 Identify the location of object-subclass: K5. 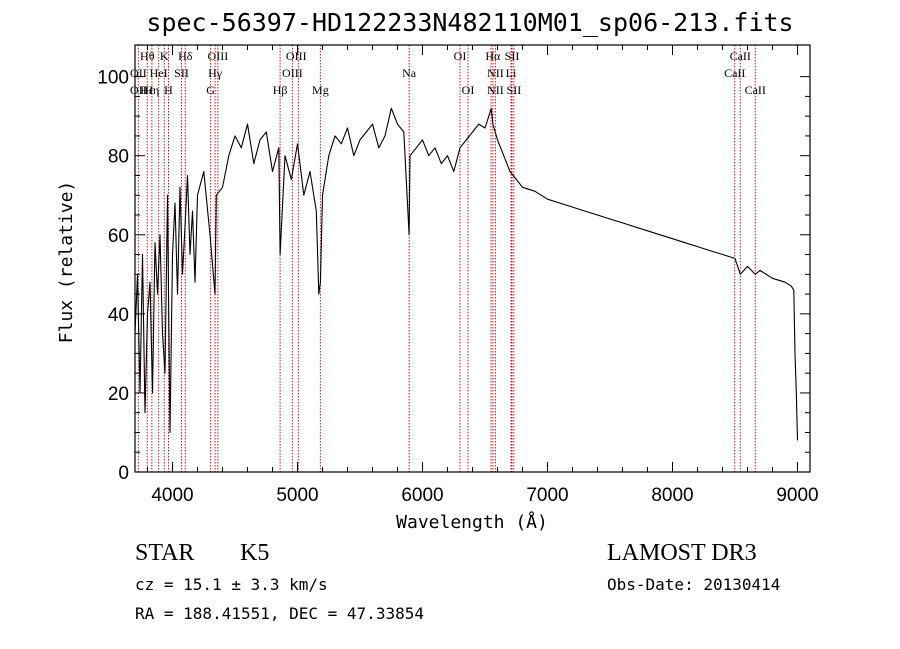
(254, 553).